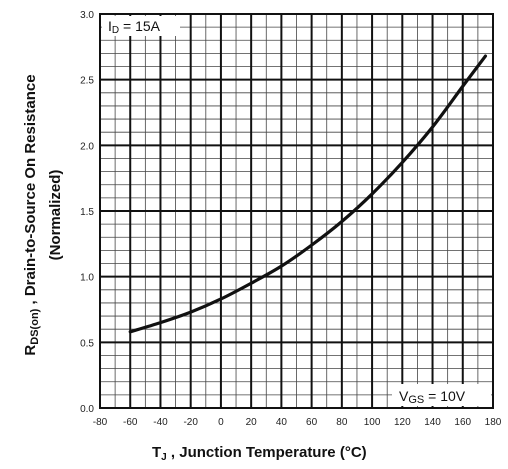 The width and height of the screenshot is (508, 469). I want to click on x-axis-title: TJ , Junction Temperature (°C), so click(259, 453).